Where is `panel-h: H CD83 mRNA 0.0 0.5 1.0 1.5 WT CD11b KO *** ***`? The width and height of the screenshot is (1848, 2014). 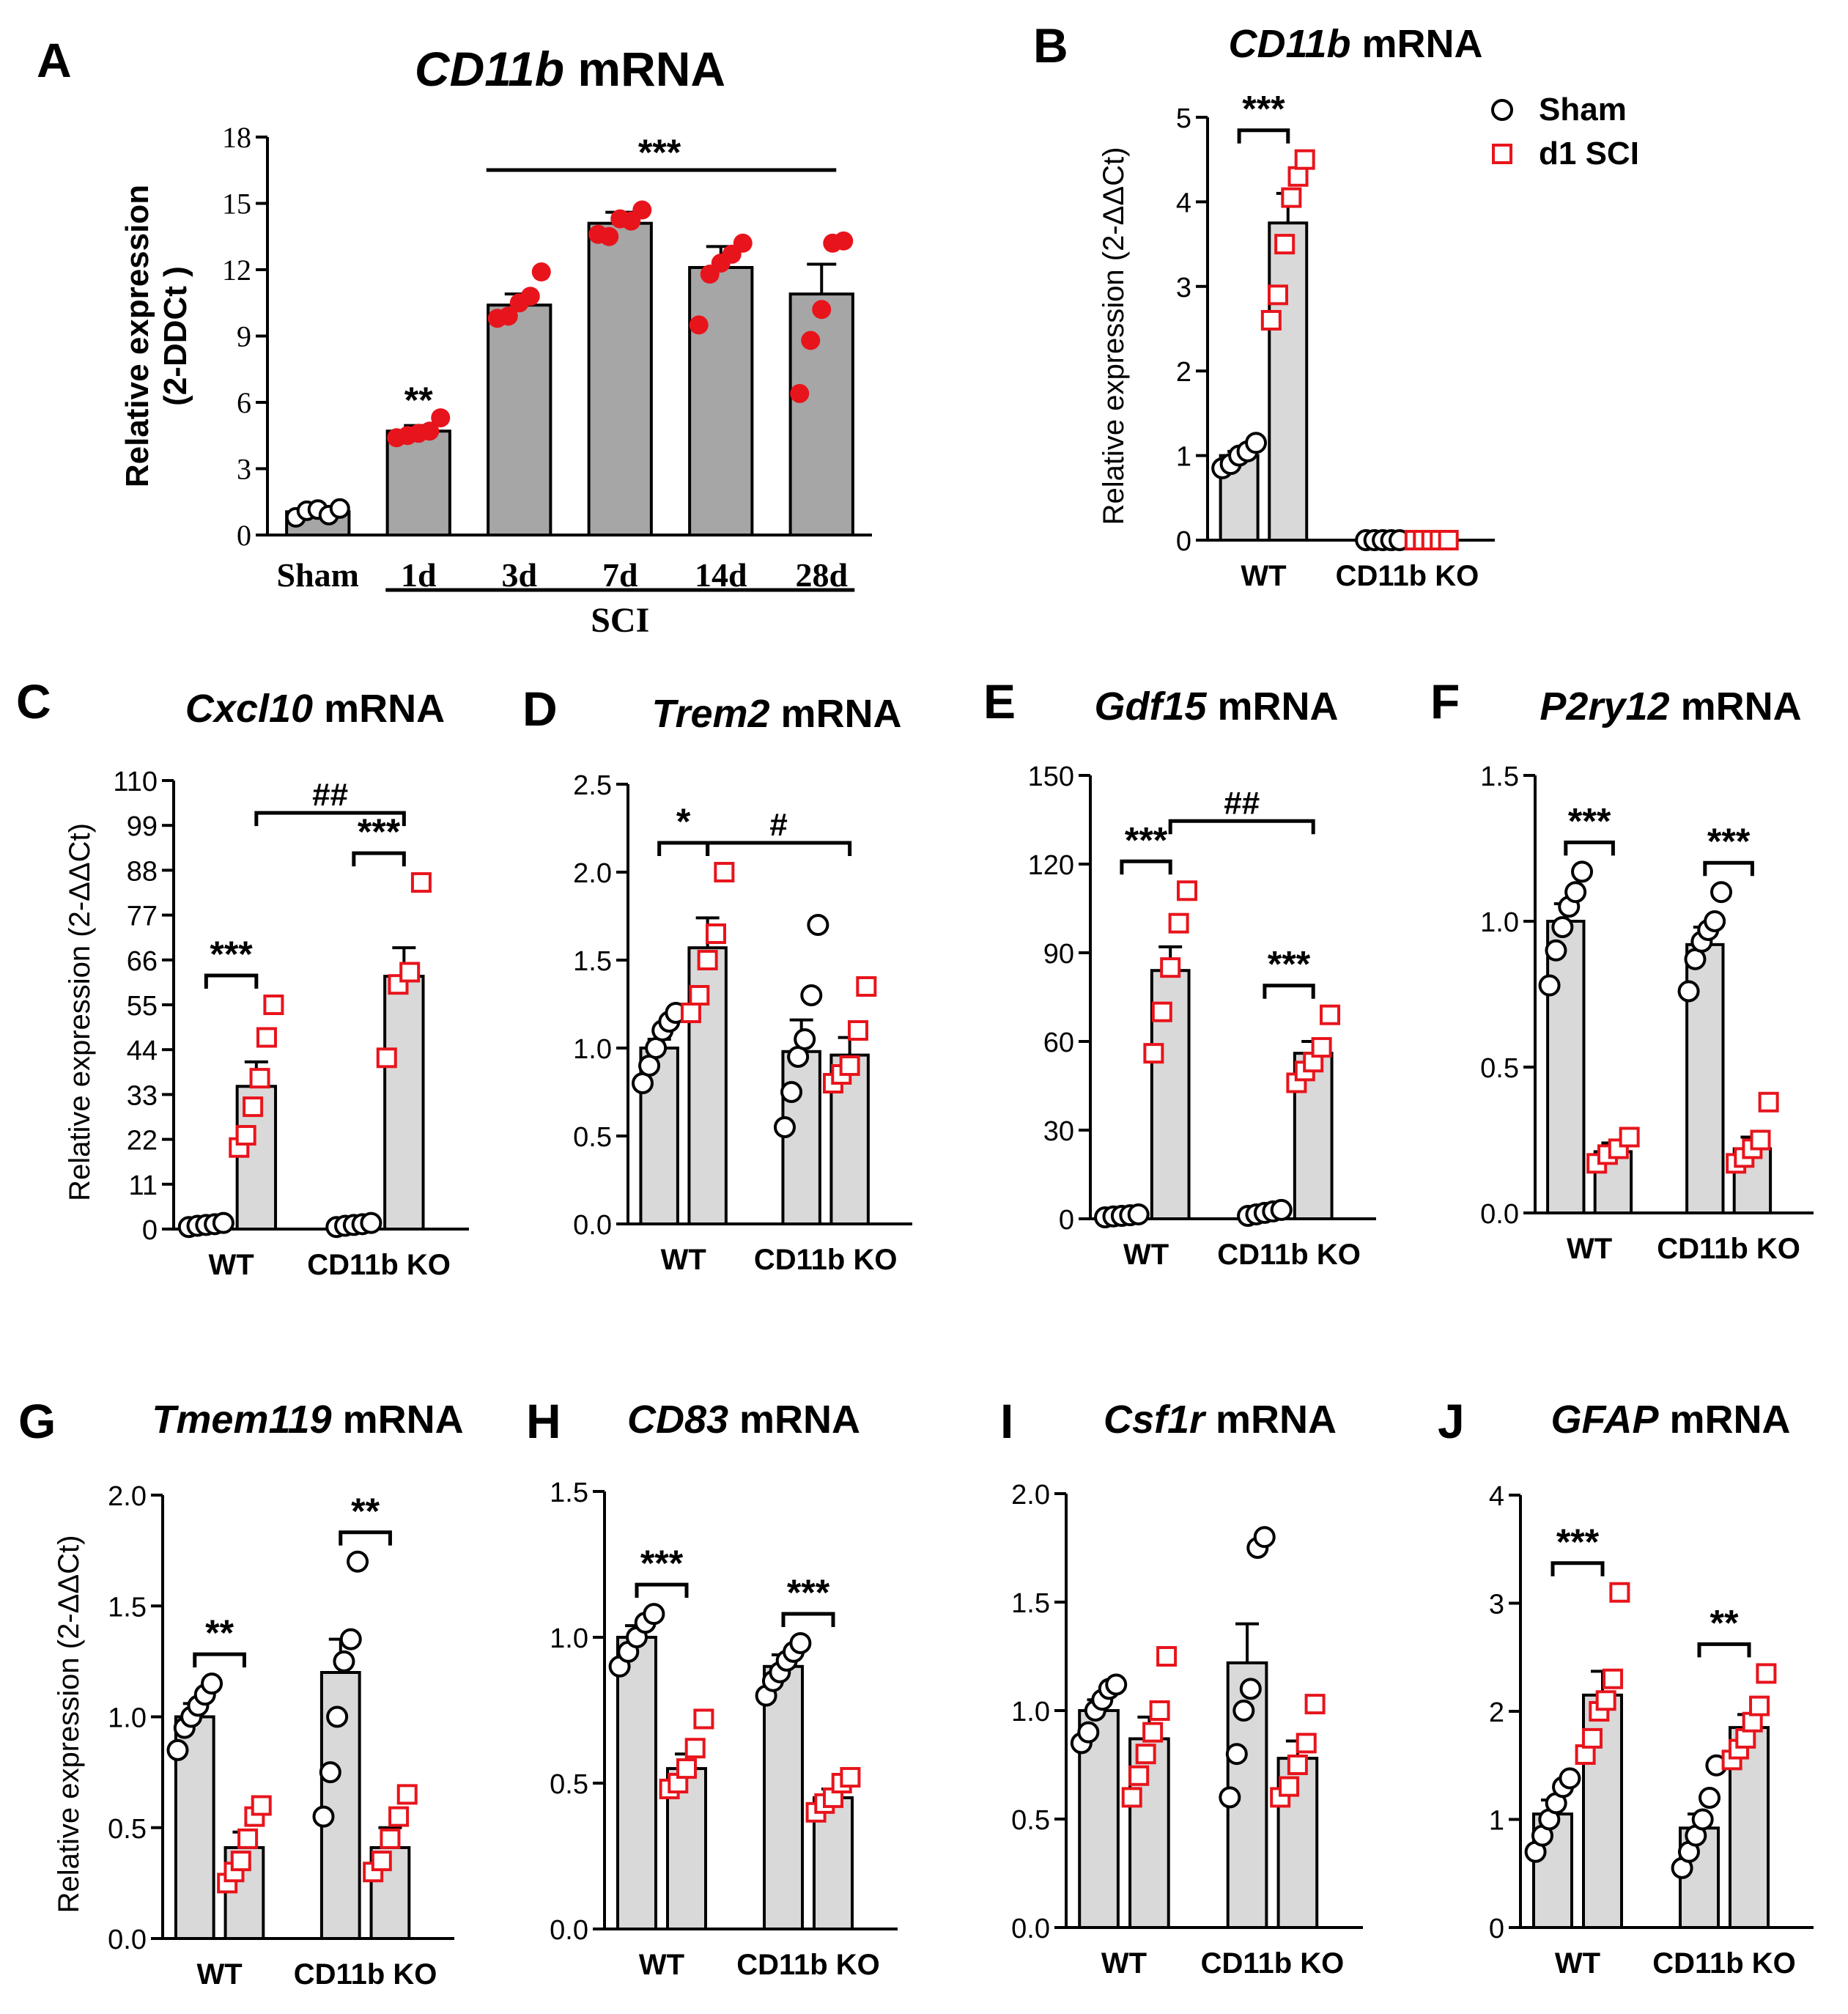 panel-h: H CD83 mRNA 0.0 0.5 1.0 1.5 WT CD11b KO *** *** is located at coordinates (712, 1687).